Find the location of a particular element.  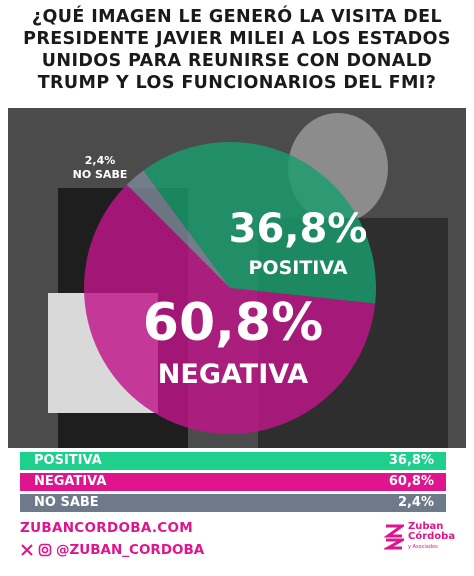

legend-row-positiva: POSITIVA 36,8% is located at coordinates (233, 461).